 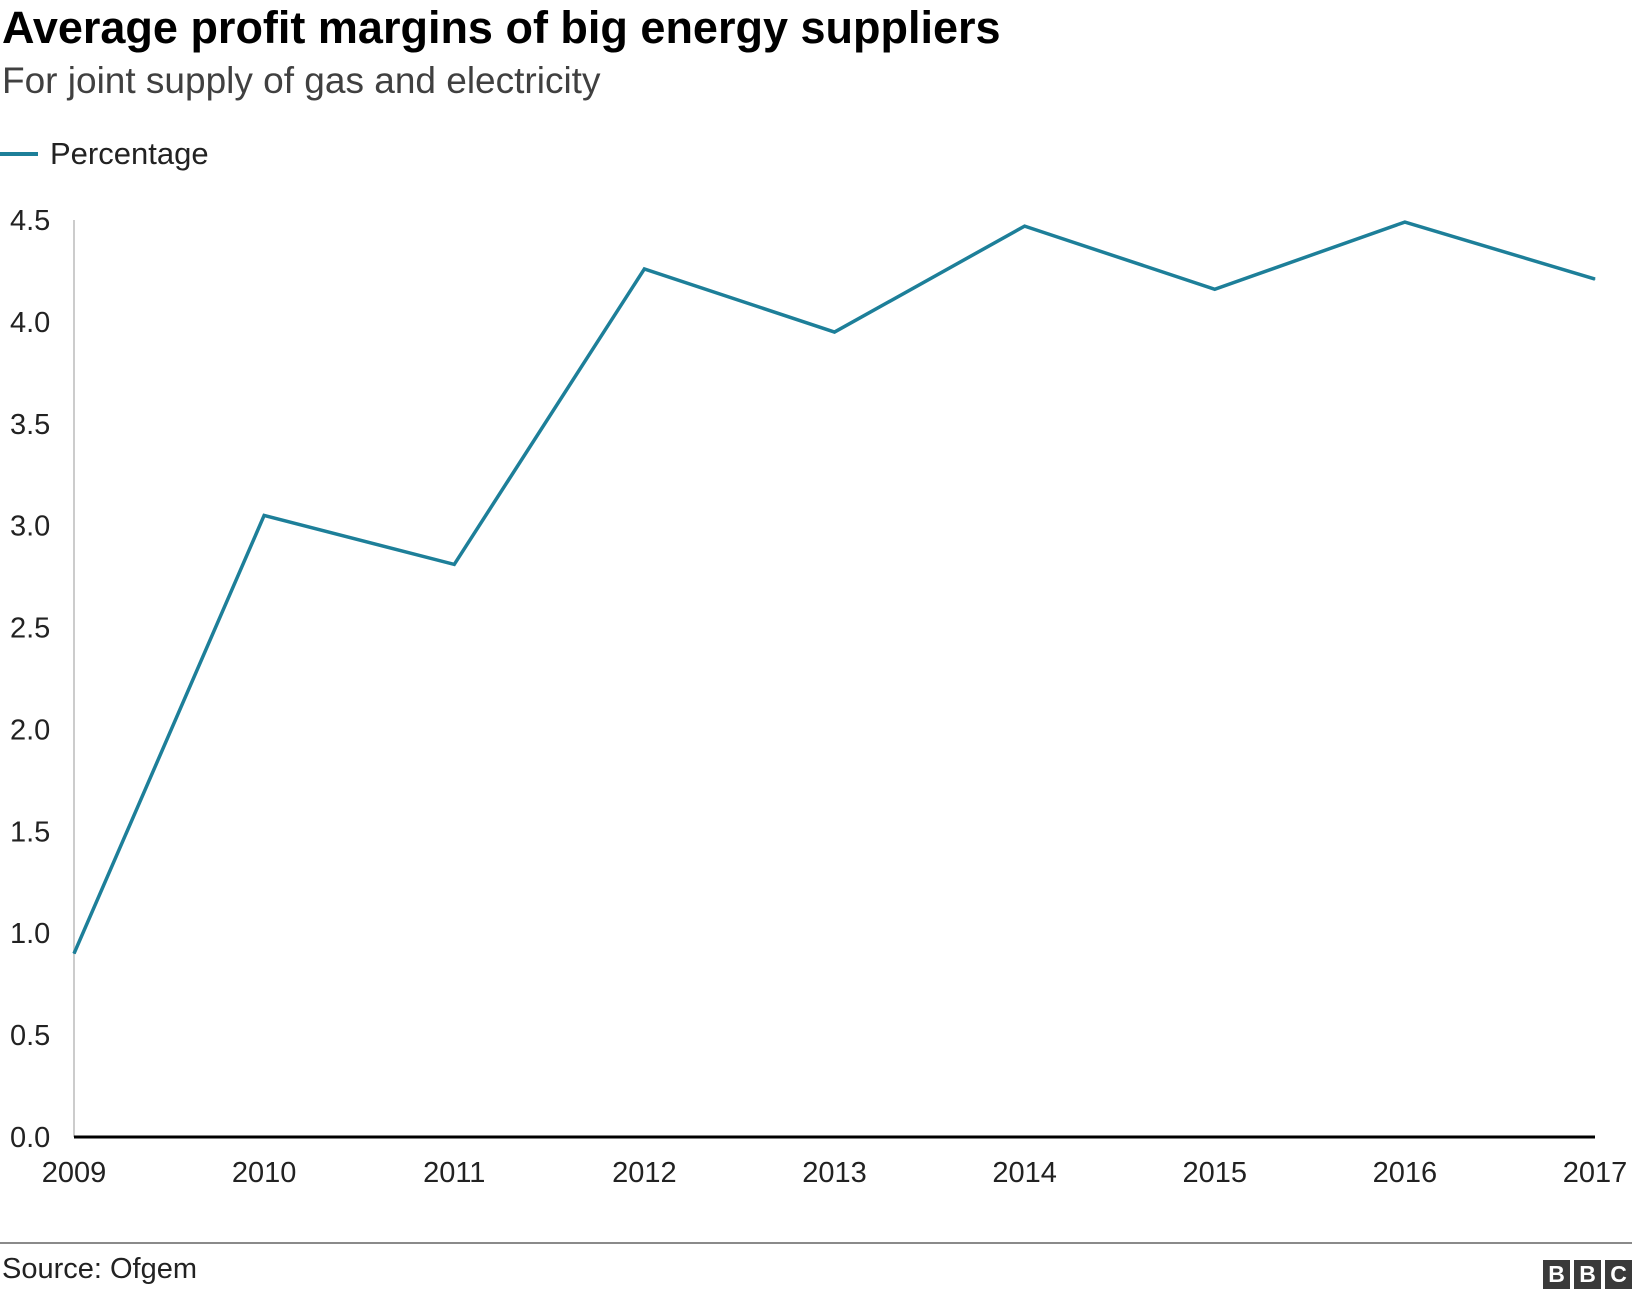 What do you see at coordinates (1618, 1274) in the screenshot?
I see `bbc-logo-block: C` at bounding box center [1618, 1274].